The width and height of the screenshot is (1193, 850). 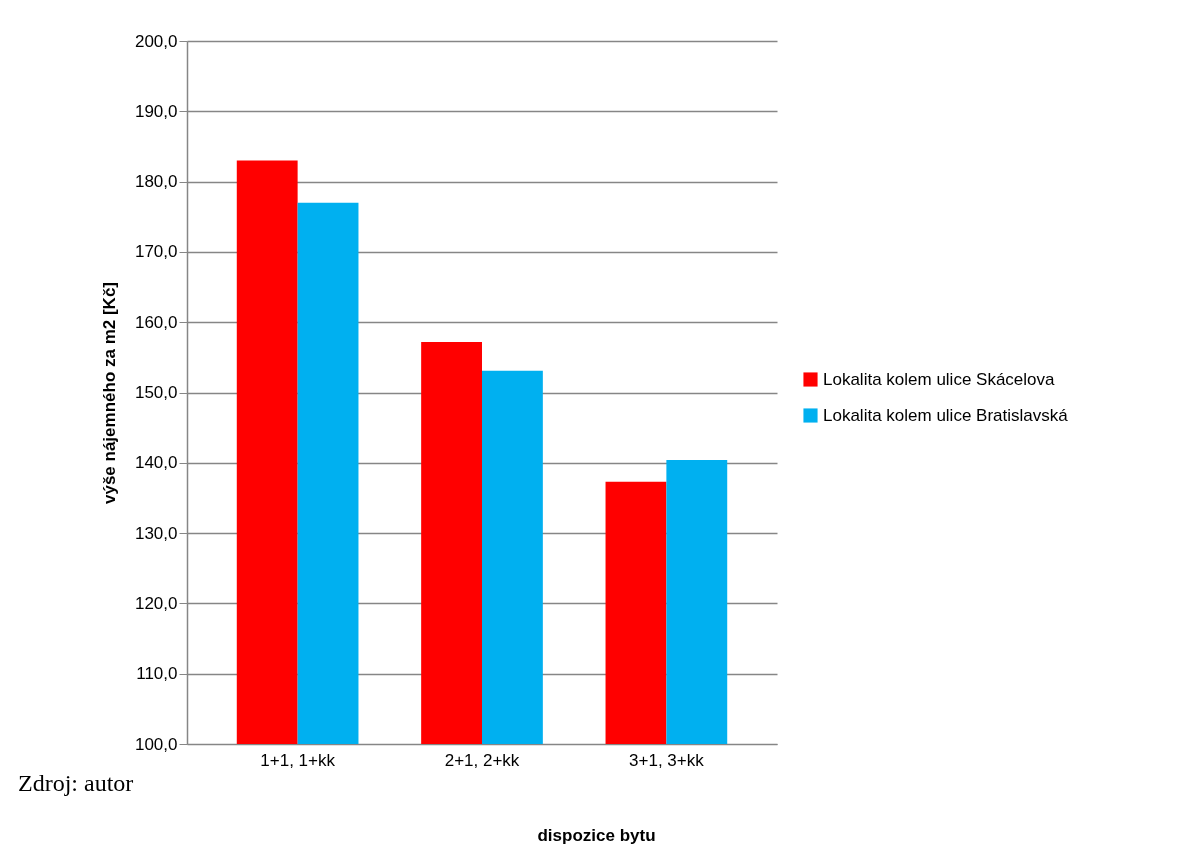 I want to click on x-tick-label: 1+1, 1+kk, so click(x=298, y=760).